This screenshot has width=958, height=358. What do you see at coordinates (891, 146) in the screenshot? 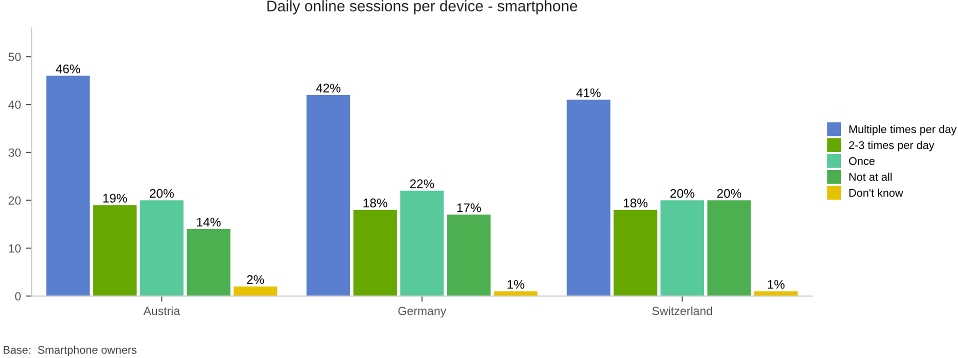
I see `legend-label: 2-3 times per day` at bounding box center [891, 146].